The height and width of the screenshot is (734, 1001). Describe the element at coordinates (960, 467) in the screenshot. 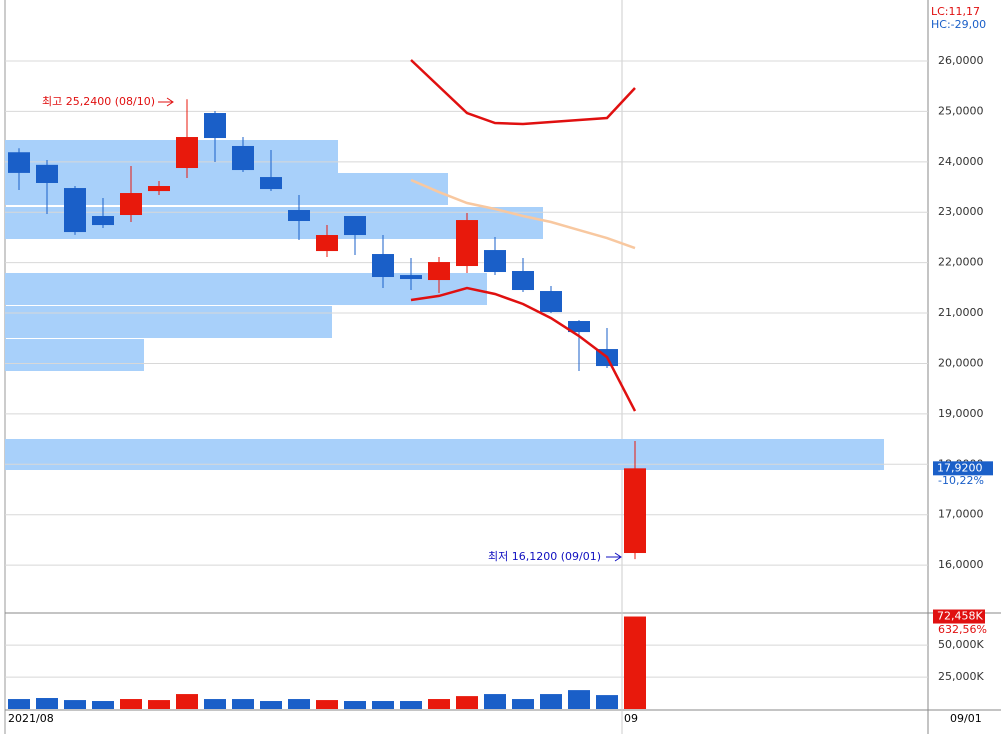

I see `price-tag-label: 17,9200` at that location.